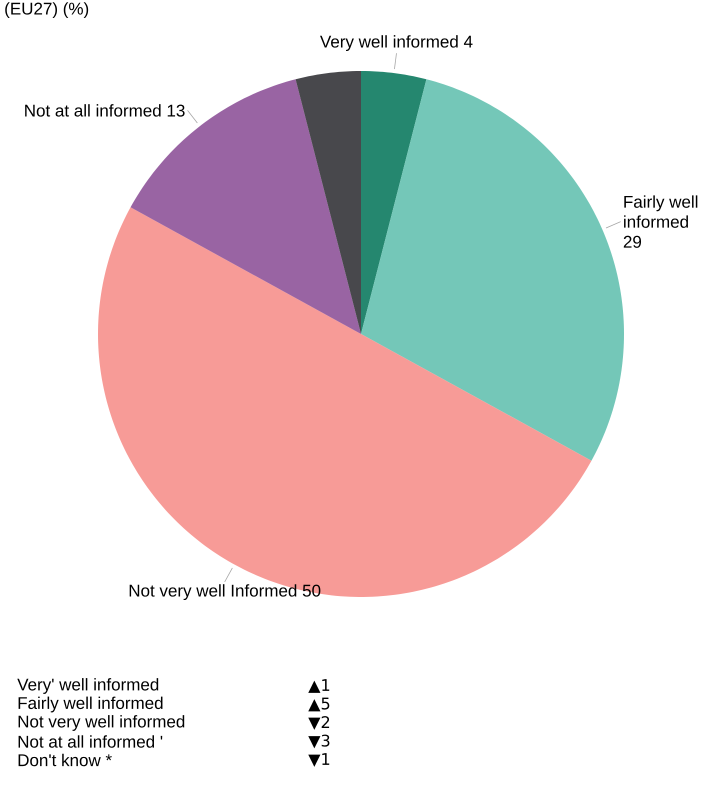 This screenshot has width=713, height=796. I want to click on text: ▼2, so click(319, 723).